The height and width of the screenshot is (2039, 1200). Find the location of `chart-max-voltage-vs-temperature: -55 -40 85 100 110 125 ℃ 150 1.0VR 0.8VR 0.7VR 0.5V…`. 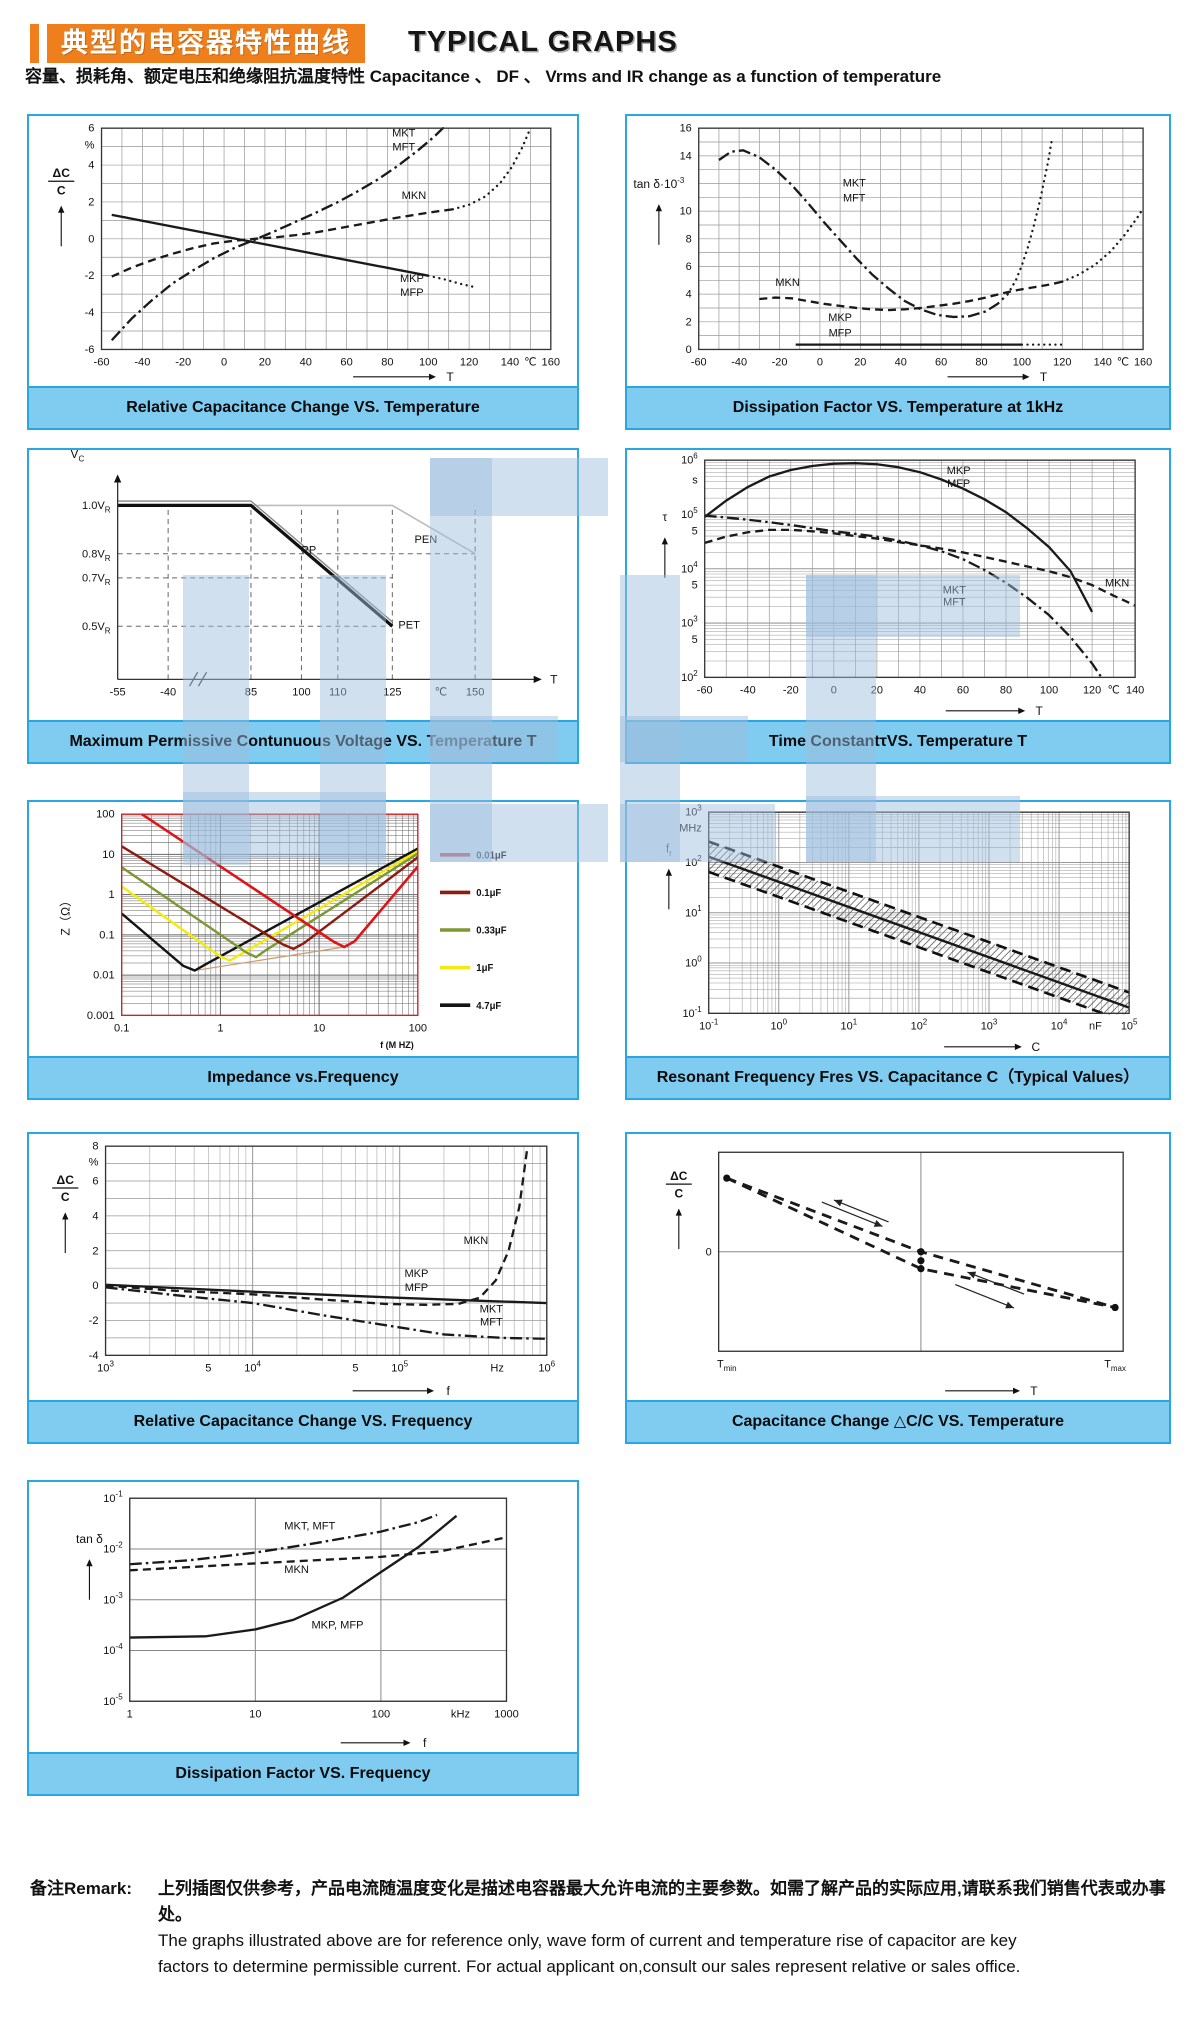

chart-max-voltage-vs-temperature: -55 -40 85 100 110 125 ℃ 150 1.0VR 0.8VR 0.7VR 0.5V… is located at coordinates (303, 585).